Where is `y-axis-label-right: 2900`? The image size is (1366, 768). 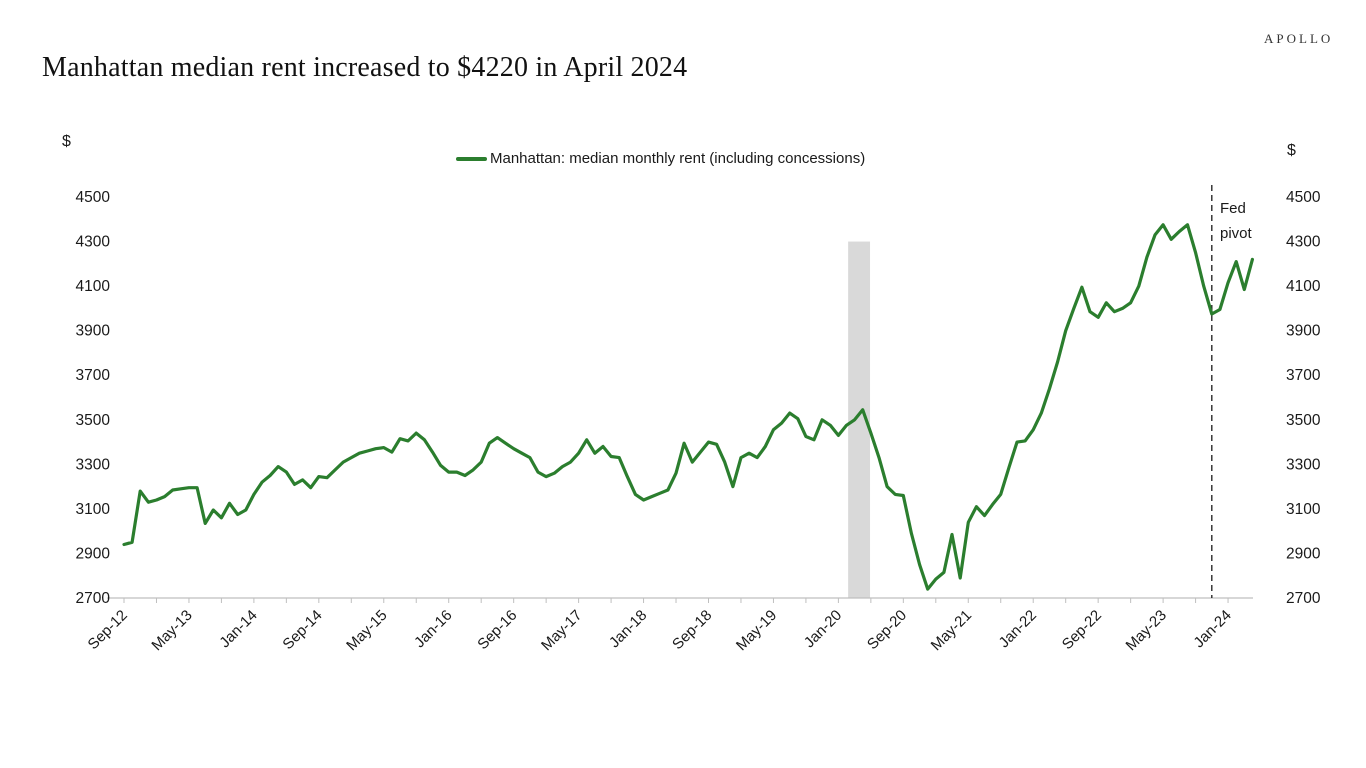 y-axis-label-right: 2900 is located at coordinates (1303, 553).